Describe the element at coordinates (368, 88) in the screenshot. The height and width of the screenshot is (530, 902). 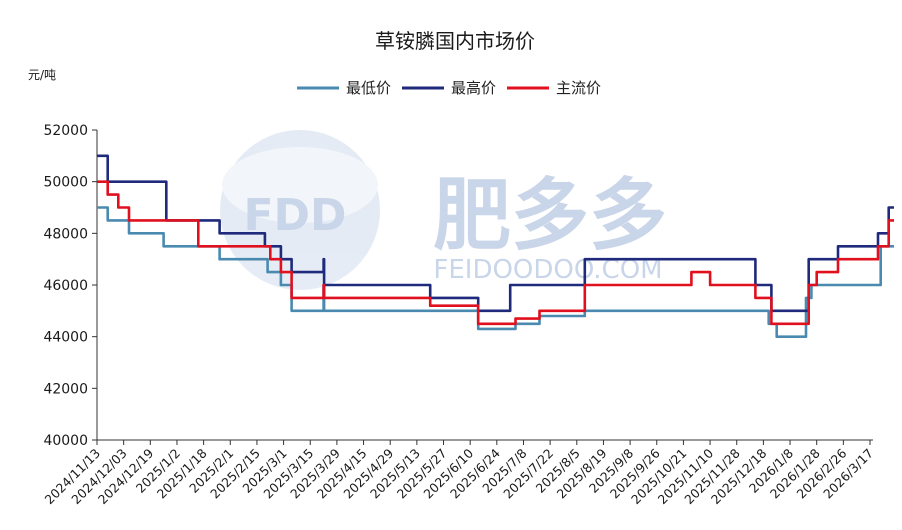
I see `legend-label: 最低价` at that location.